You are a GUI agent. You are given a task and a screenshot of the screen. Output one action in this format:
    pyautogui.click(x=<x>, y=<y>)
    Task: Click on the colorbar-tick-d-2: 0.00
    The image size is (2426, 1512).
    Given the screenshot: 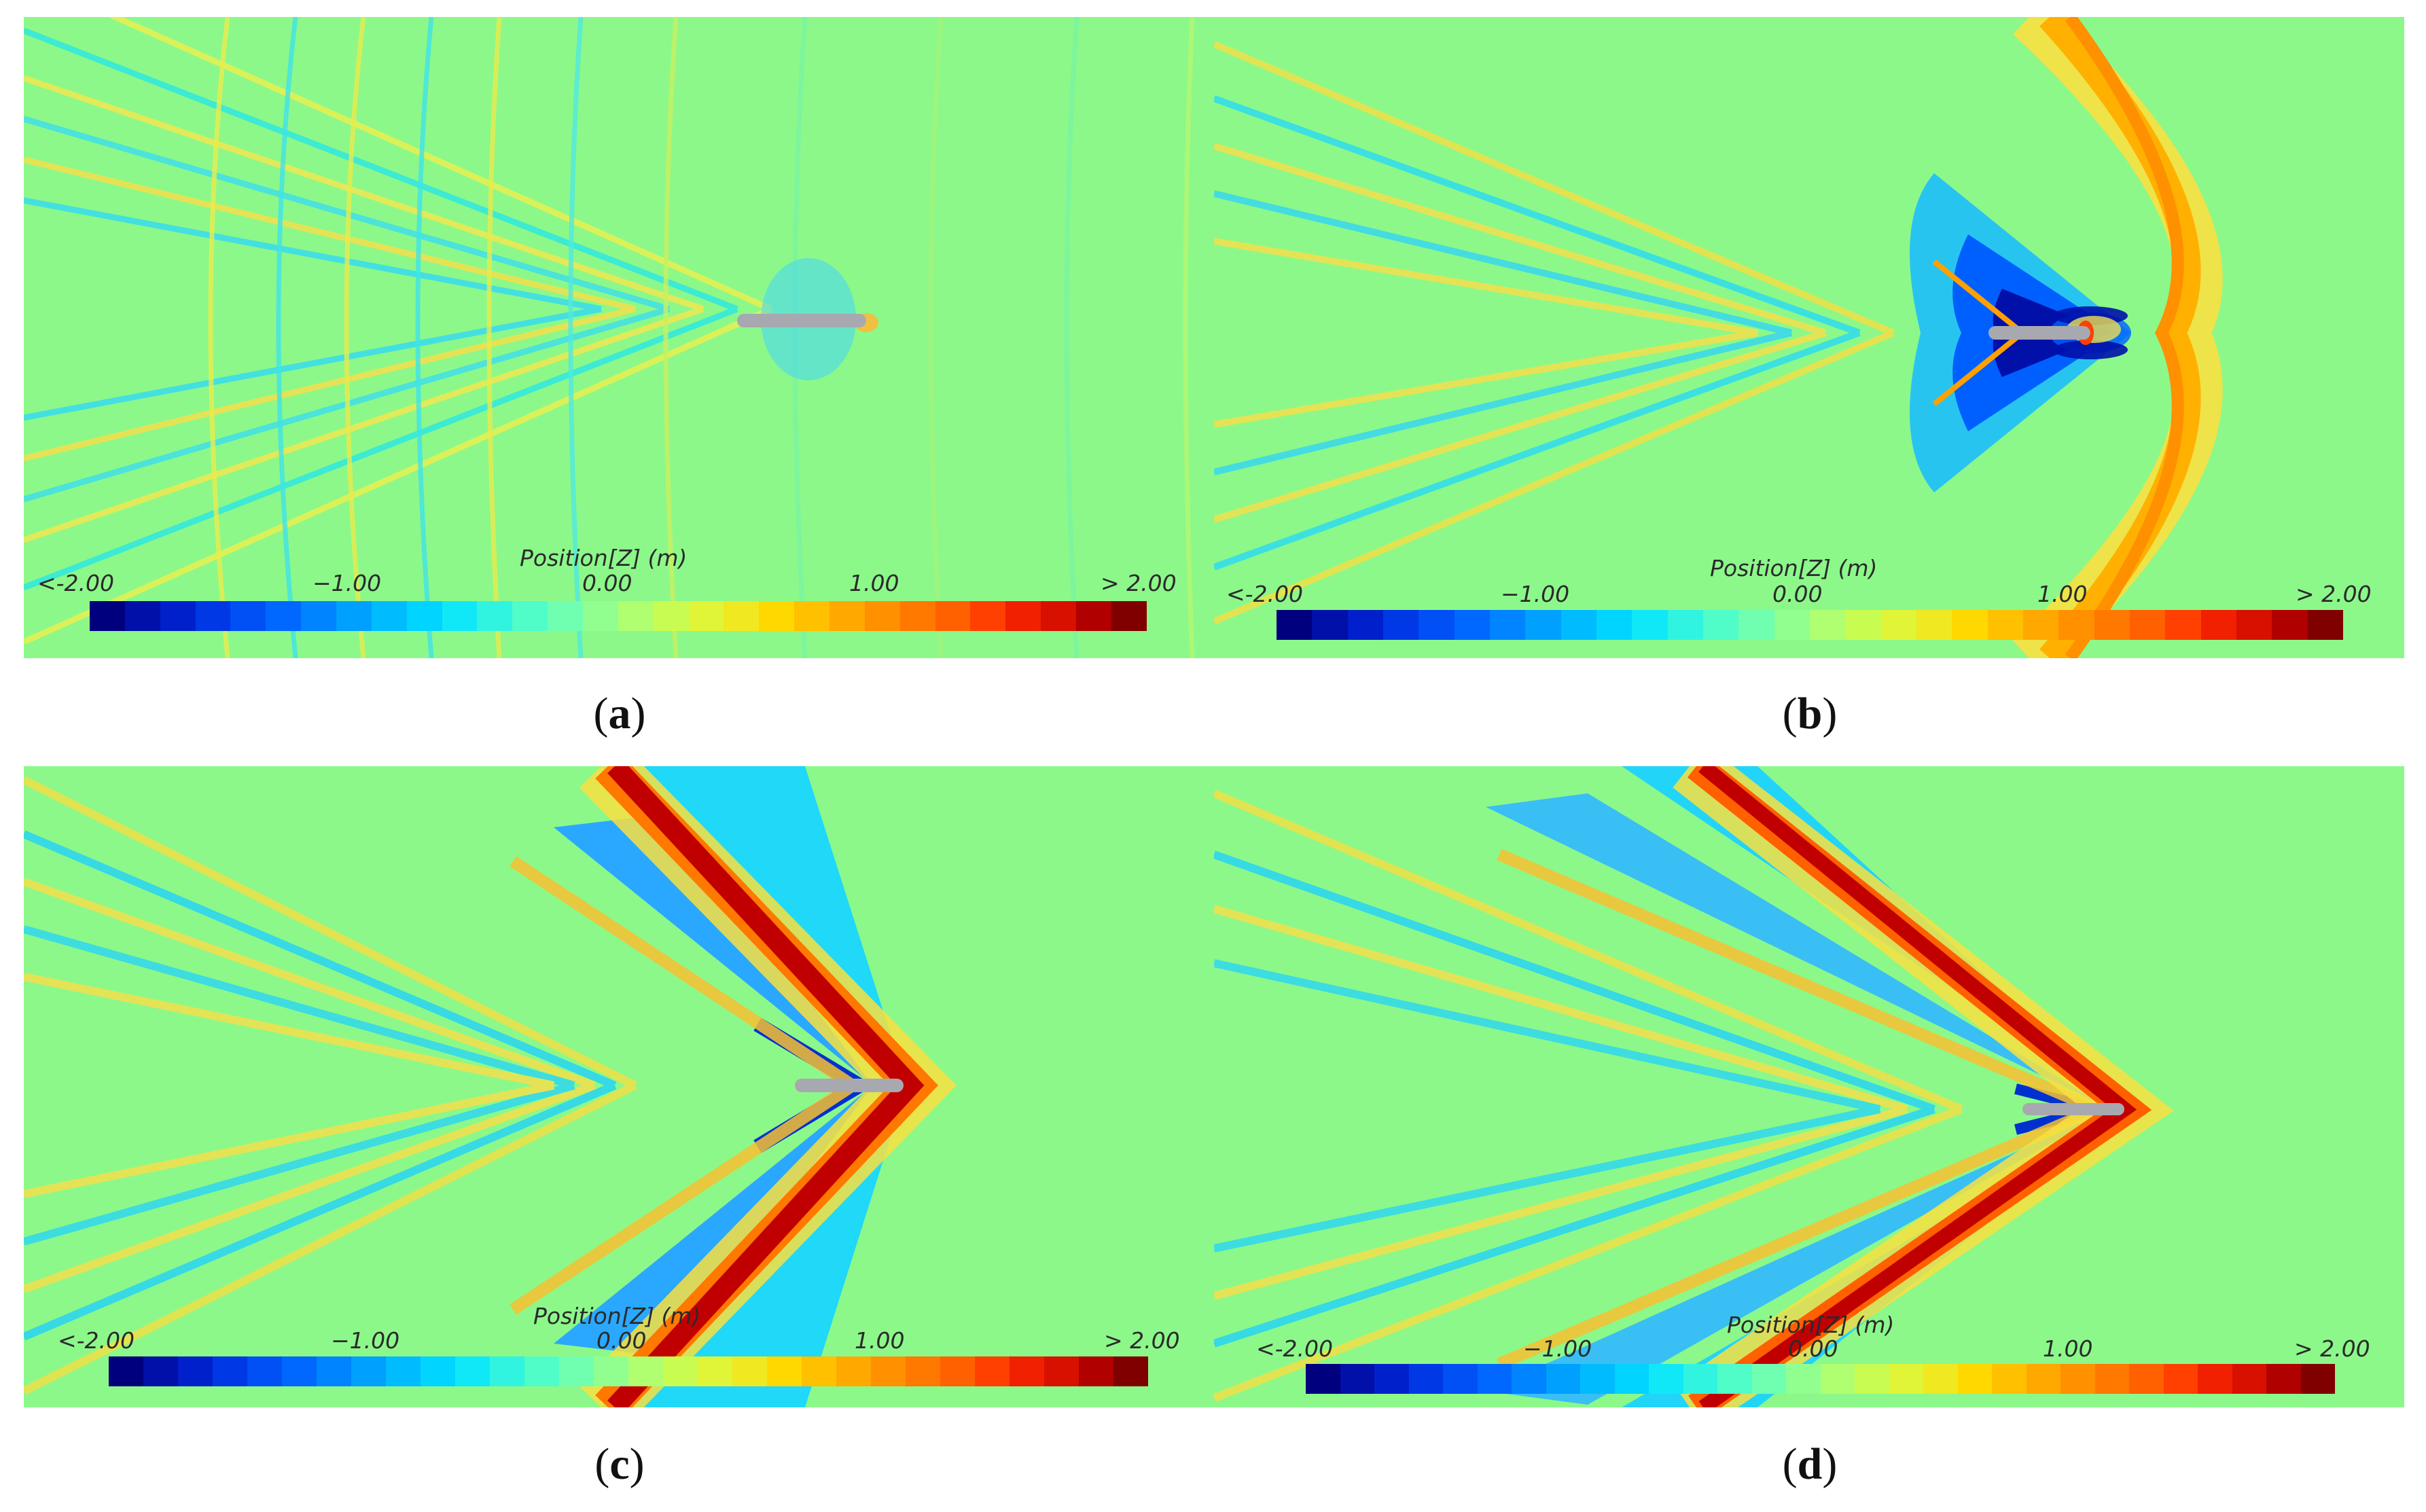 What is the action you would take?
    pyautogui.click(x=1813, y=1348)
    